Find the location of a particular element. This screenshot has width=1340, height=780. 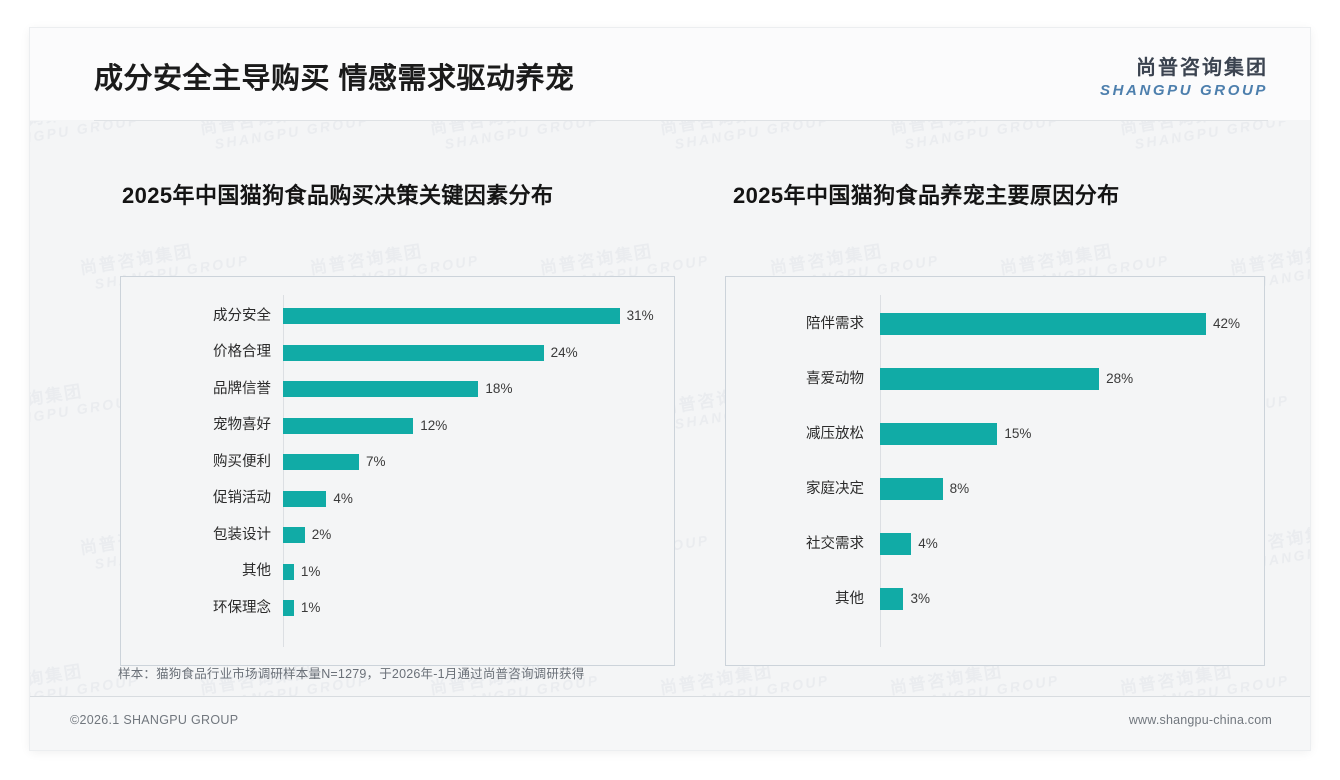

bar-track: 42% is located at coordinates (1060, 324).